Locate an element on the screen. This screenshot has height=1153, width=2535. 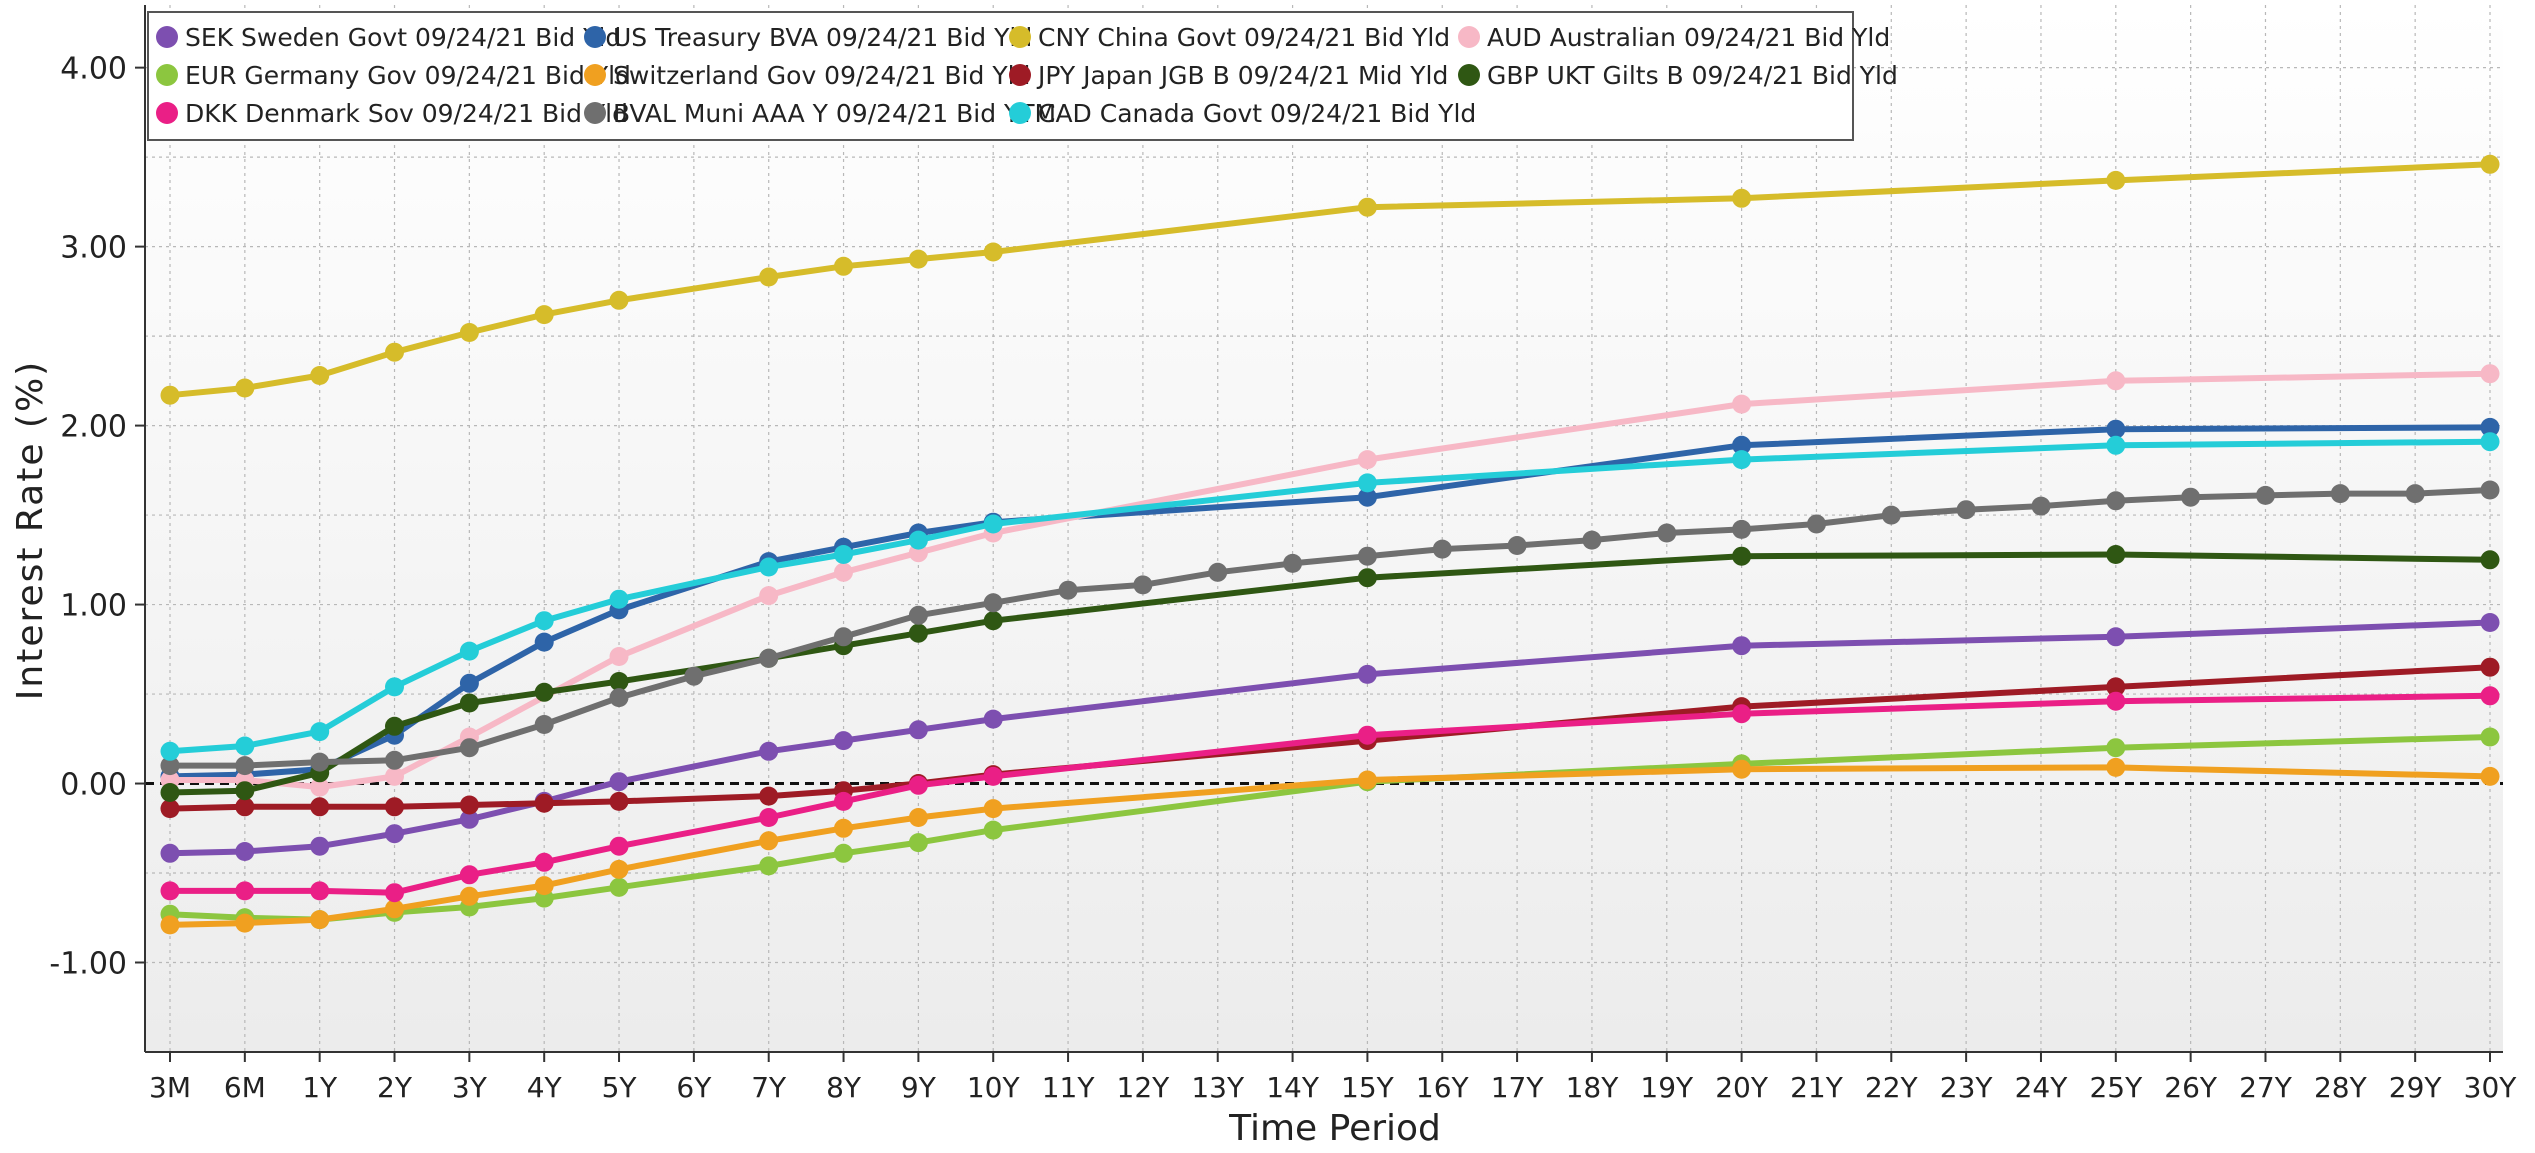
x-tick-label: 9Y is located at coordinates (919, 1087).